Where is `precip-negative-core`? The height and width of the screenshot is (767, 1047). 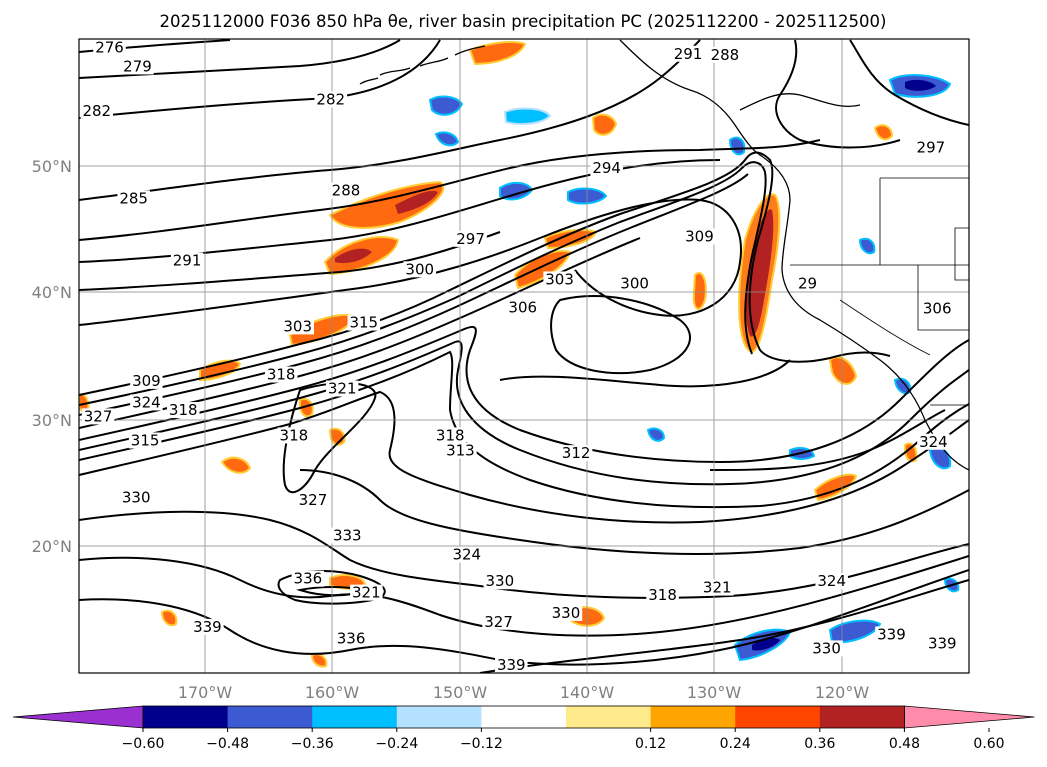
precip-negative-core is located at coordinates (920, 85).